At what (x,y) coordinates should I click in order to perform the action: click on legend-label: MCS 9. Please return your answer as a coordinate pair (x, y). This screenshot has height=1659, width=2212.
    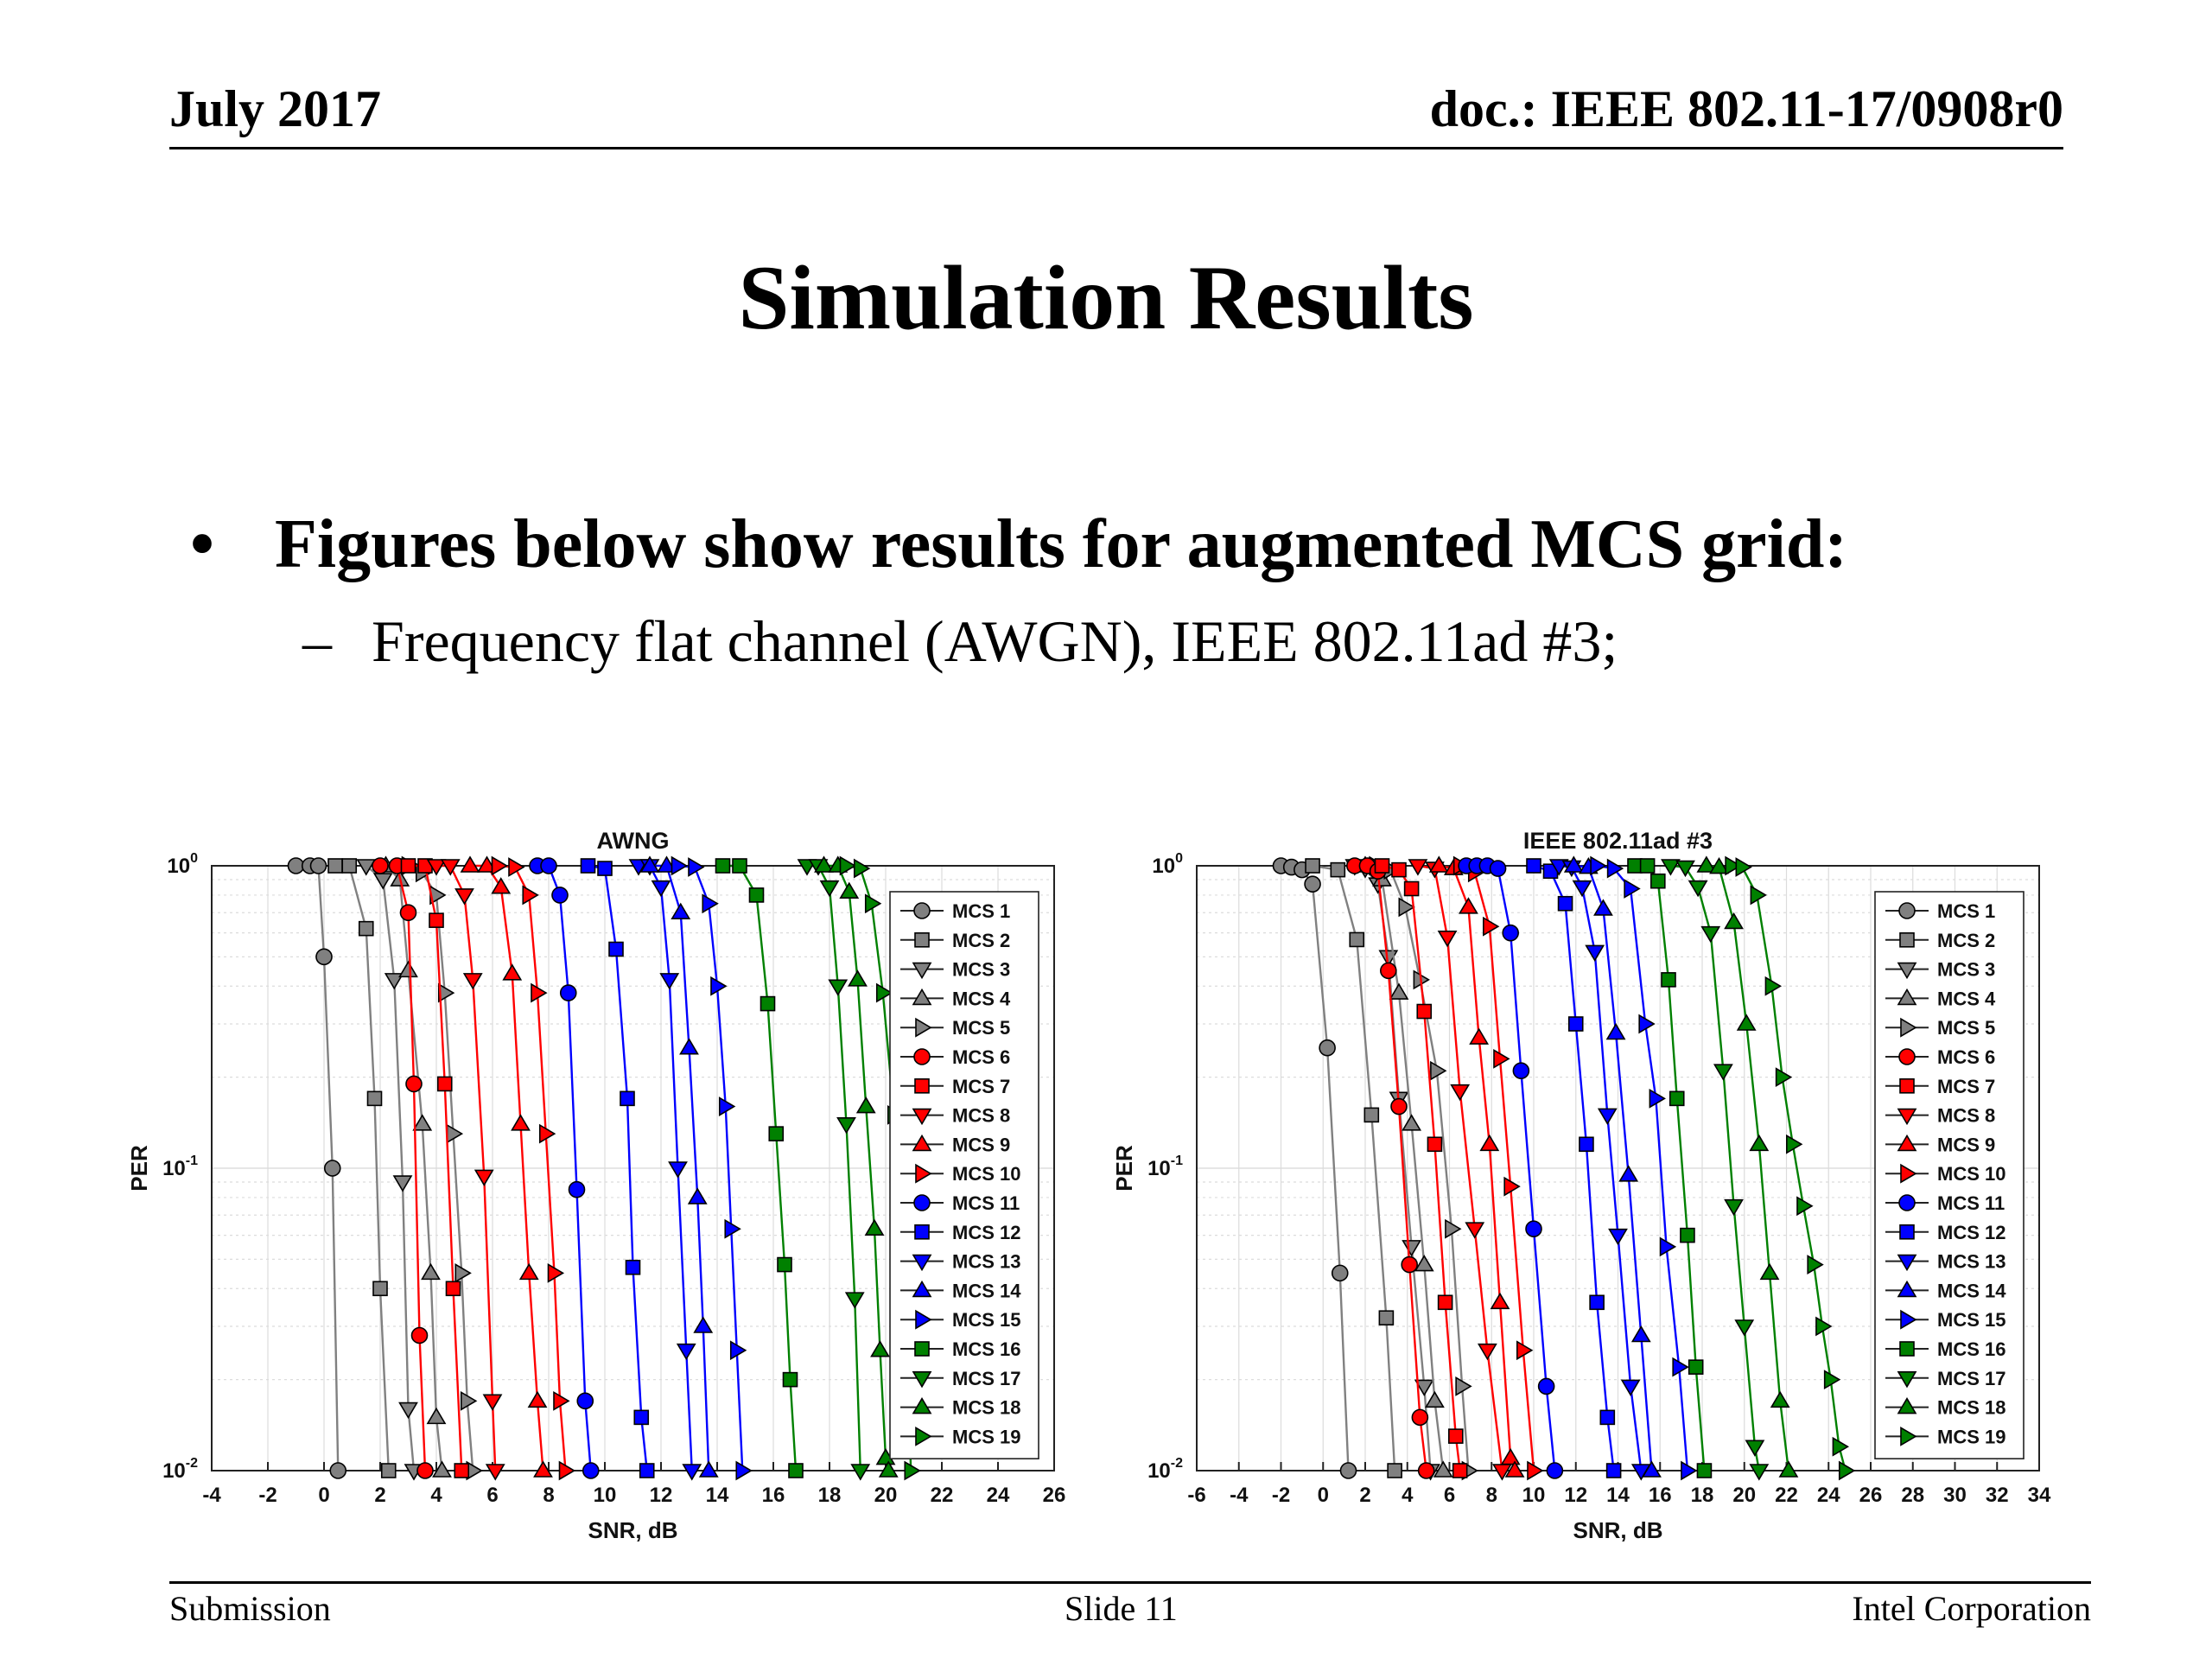
    Looking at the image, I should click on (981, 1144).